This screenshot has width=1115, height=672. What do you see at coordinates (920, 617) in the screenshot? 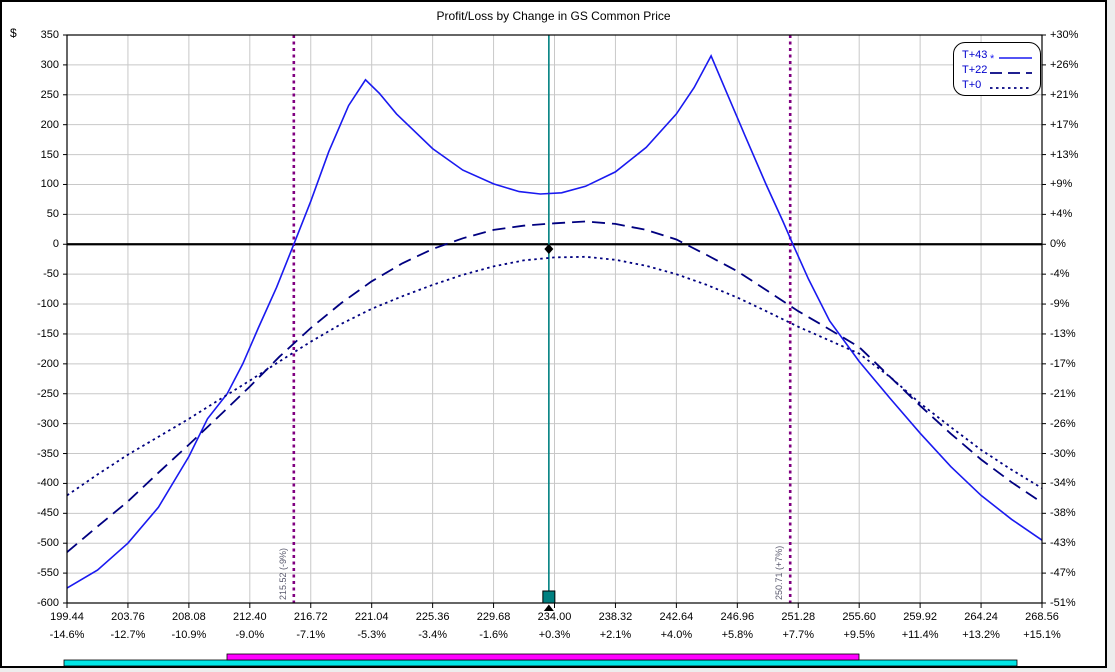
I see `x-axis-price-label: 259.92` at bounding box center [920, 617].